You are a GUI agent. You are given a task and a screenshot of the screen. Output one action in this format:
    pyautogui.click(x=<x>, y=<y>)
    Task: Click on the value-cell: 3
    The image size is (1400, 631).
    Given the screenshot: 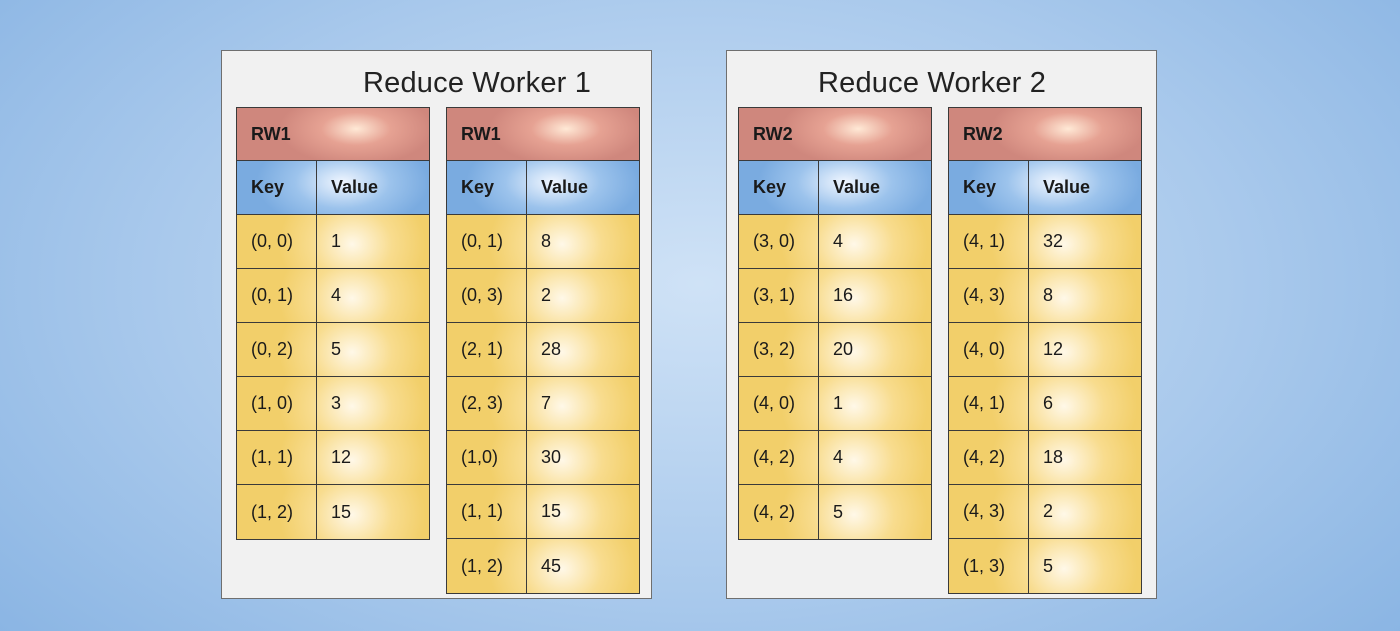 What is the action you would take?
    pyautogui.click(x=336, y=403)
    